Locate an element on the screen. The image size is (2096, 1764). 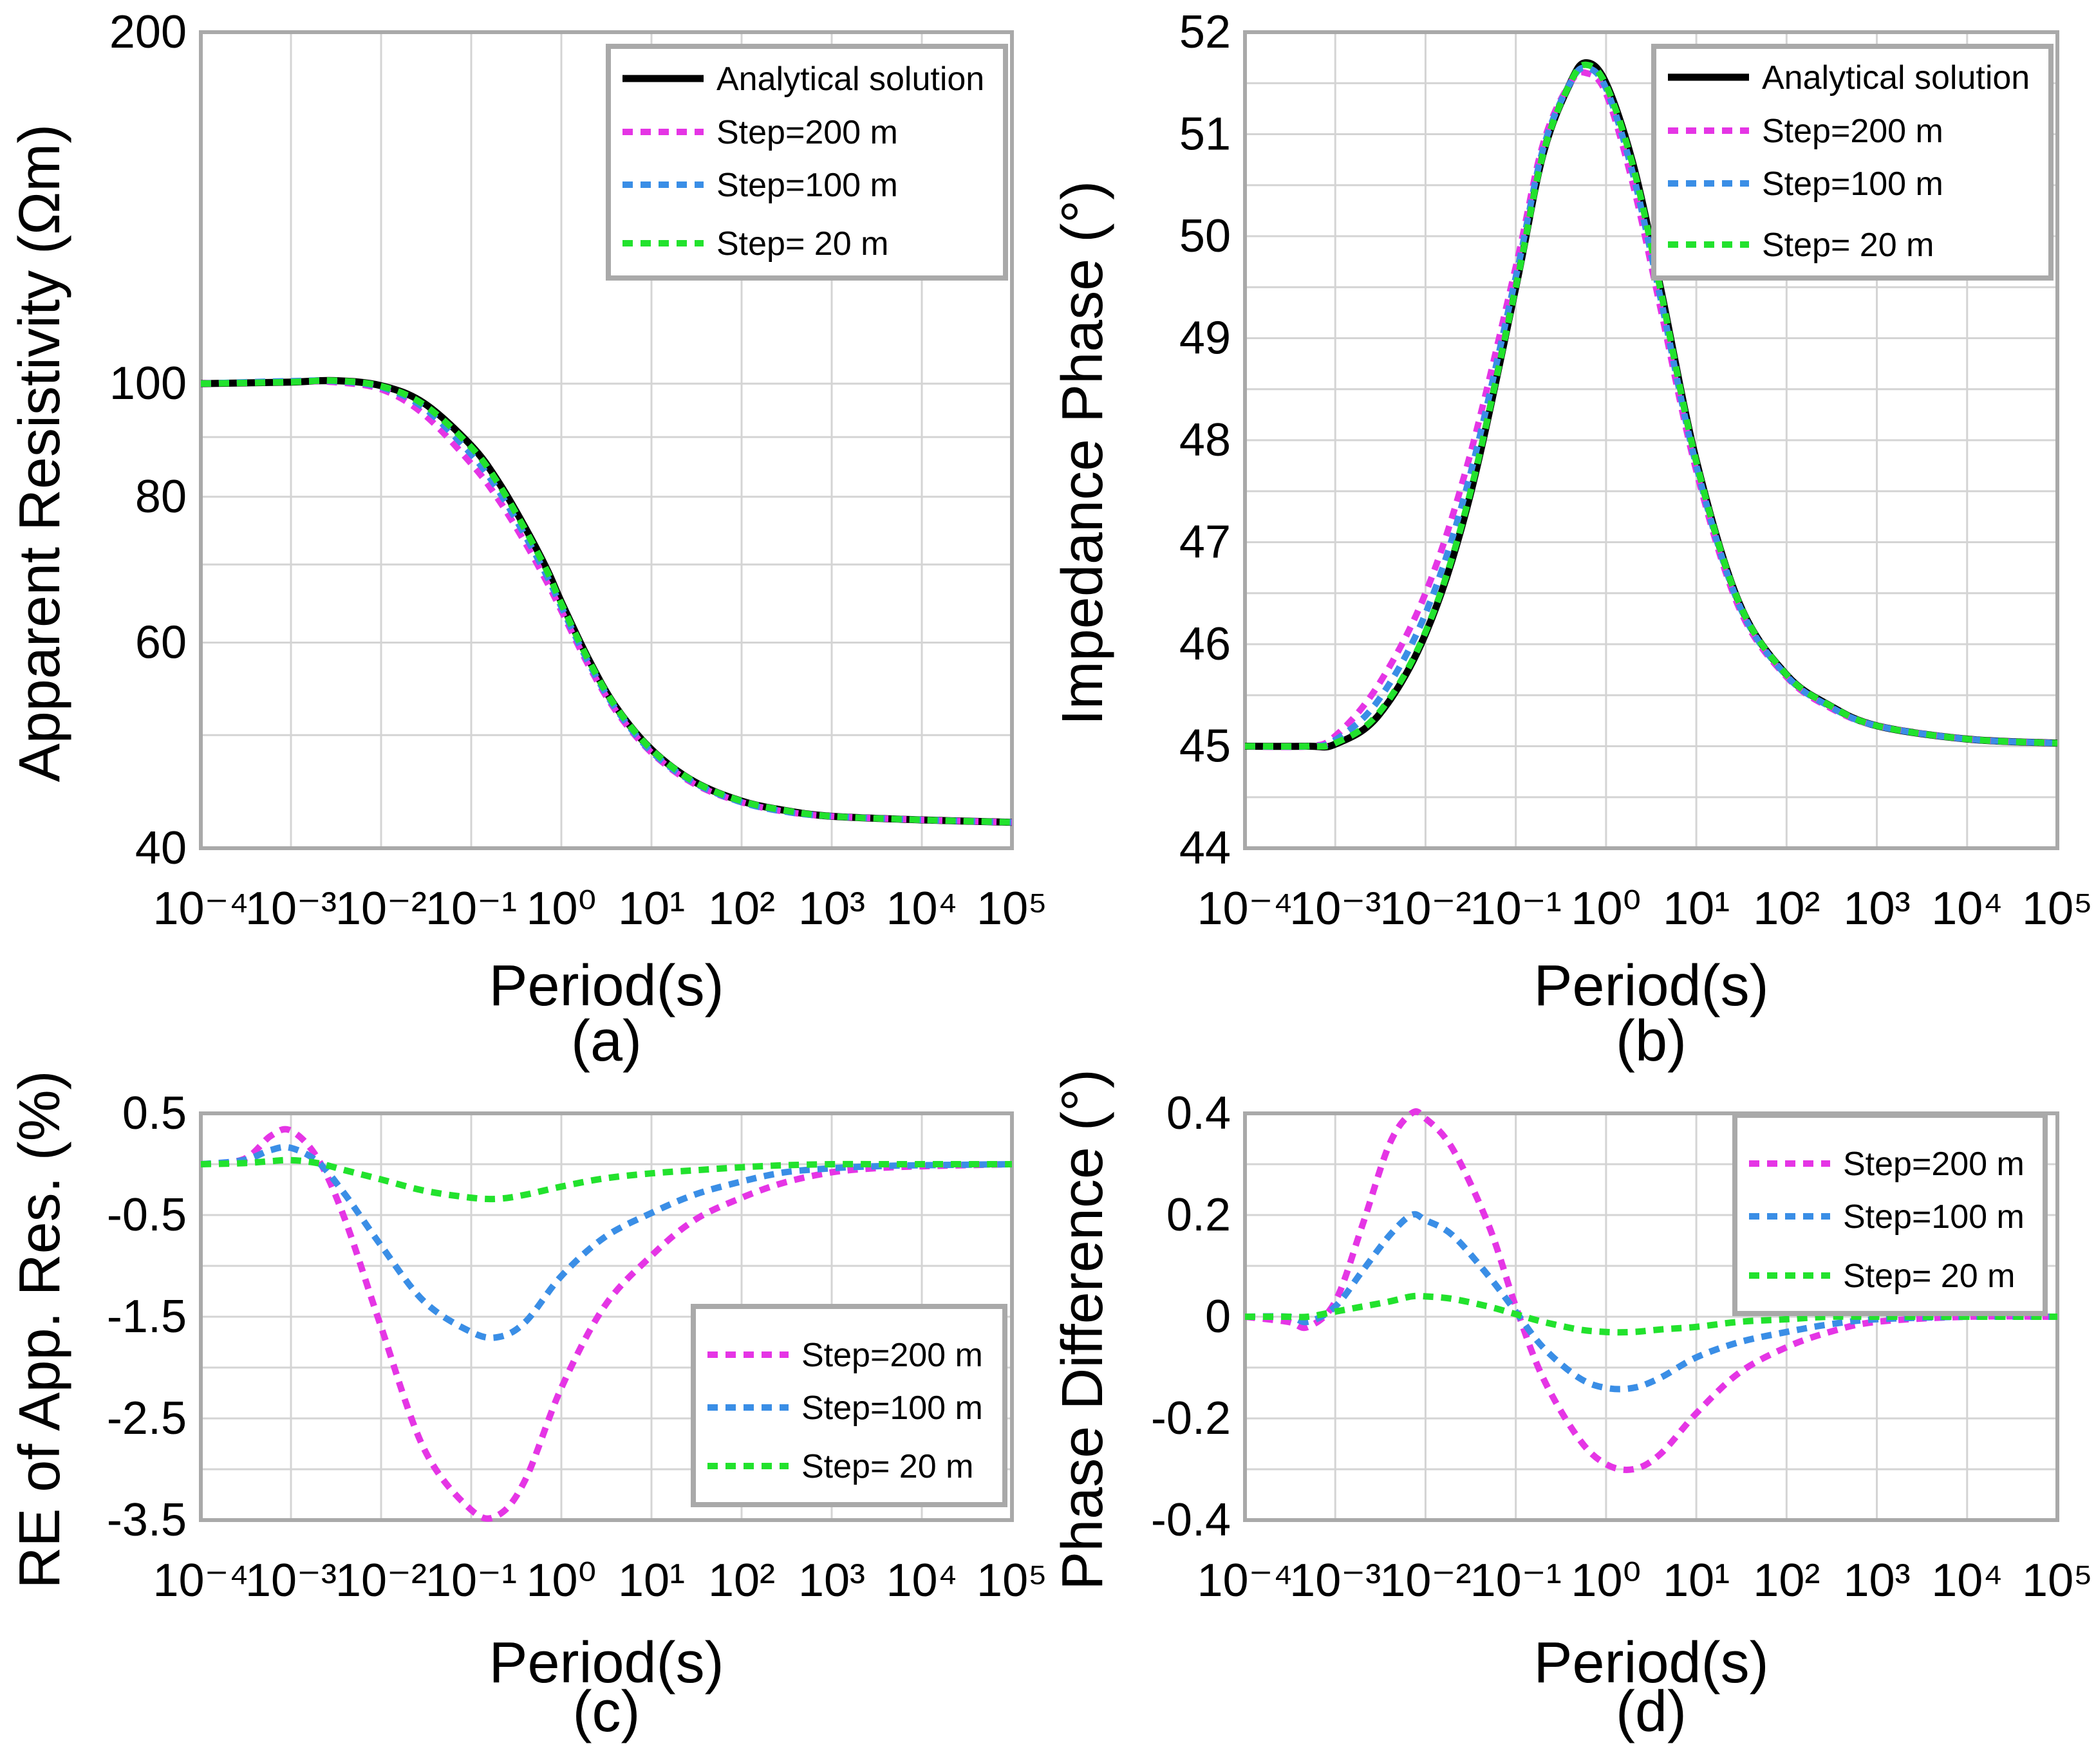
series-line-analytical-solution is located at coordinates (606, 601).